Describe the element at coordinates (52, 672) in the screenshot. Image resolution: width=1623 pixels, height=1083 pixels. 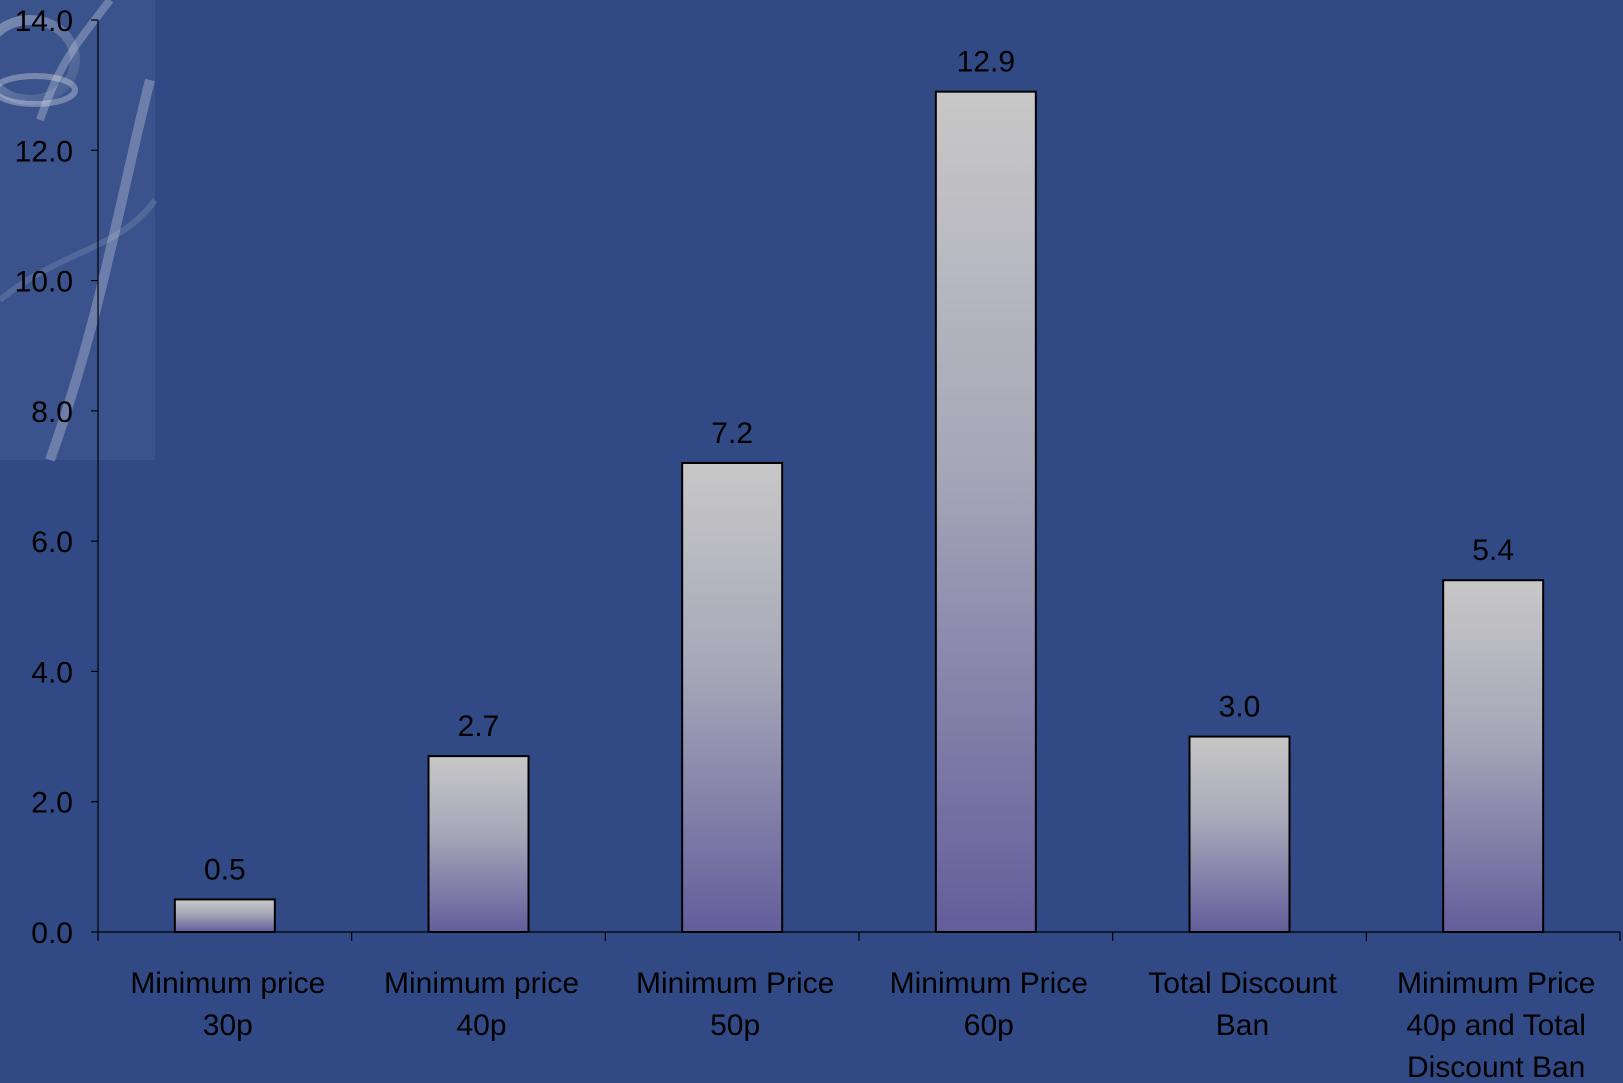
I see `y-tick-label: 4.0` at that location.